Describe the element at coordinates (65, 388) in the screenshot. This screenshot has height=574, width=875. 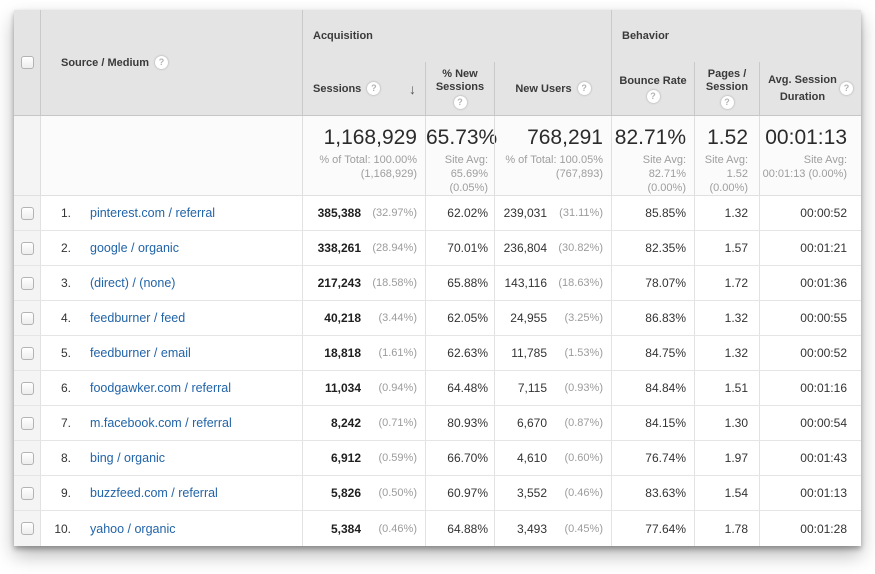
I see `row-rank: 6.` at that location.